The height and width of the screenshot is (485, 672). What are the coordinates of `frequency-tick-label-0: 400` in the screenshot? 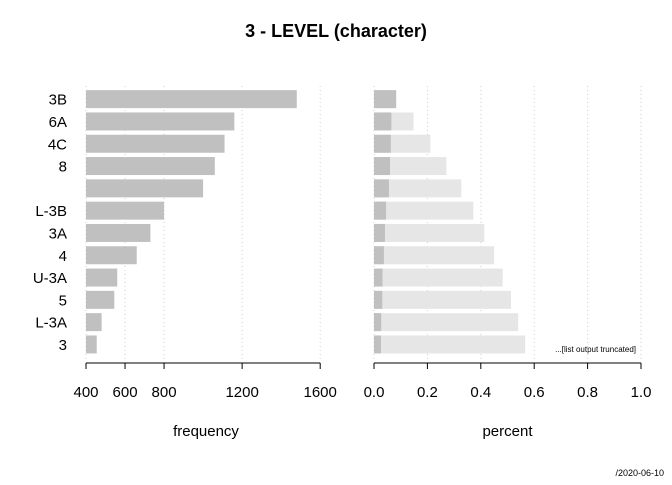 It's located at (85, 392).